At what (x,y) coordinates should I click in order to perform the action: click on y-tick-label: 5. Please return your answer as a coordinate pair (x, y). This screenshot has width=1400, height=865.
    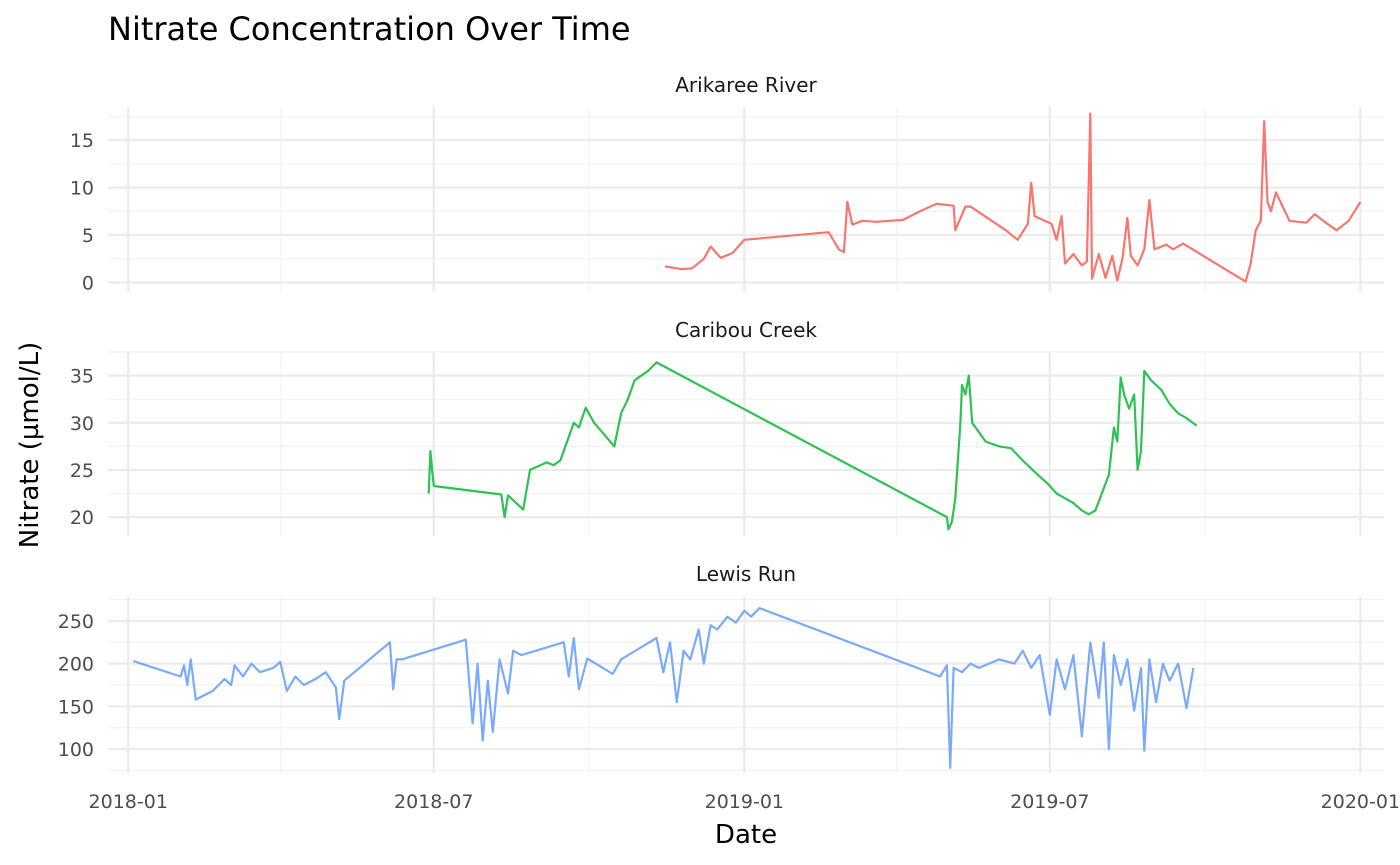
    Looking at the image, I should click on (88, 236).